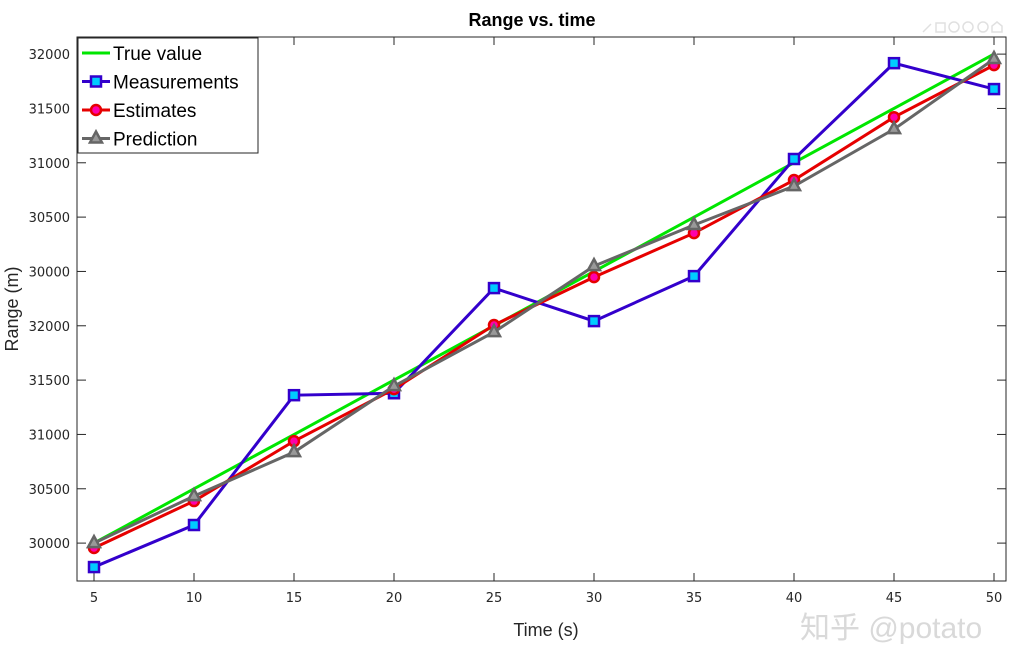  Describe the element at coordinates (94, 598) in the screenshot. I see `x-tick-label: 5` at that location.